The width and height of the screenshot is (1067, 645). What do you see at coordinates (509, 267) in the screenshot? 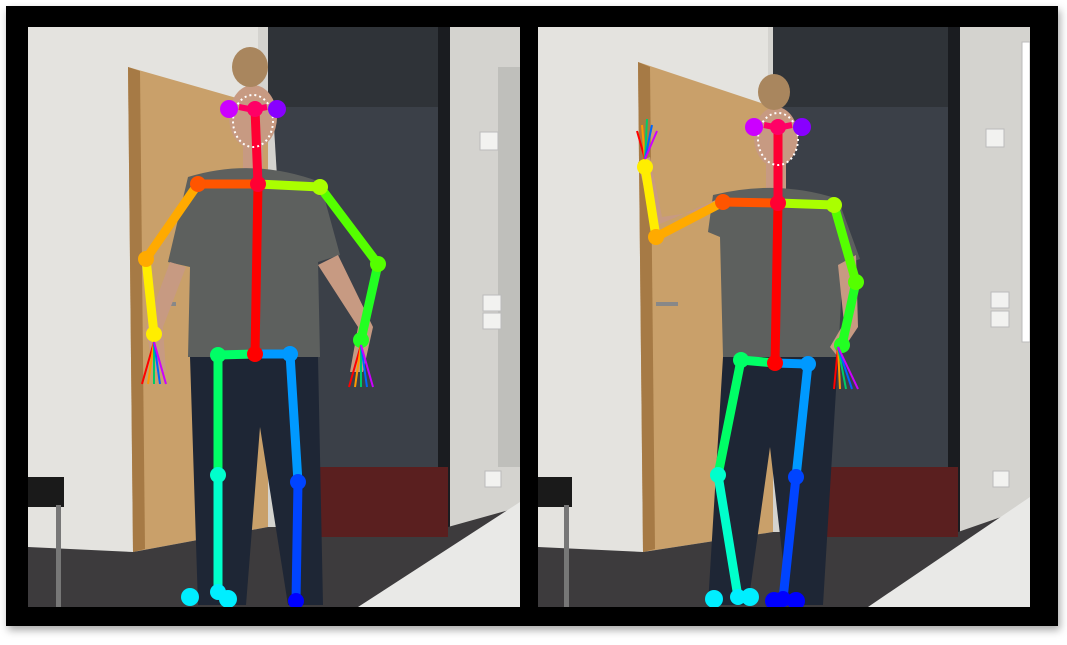
I see `wall-edge` at bounding box center [509, 267].